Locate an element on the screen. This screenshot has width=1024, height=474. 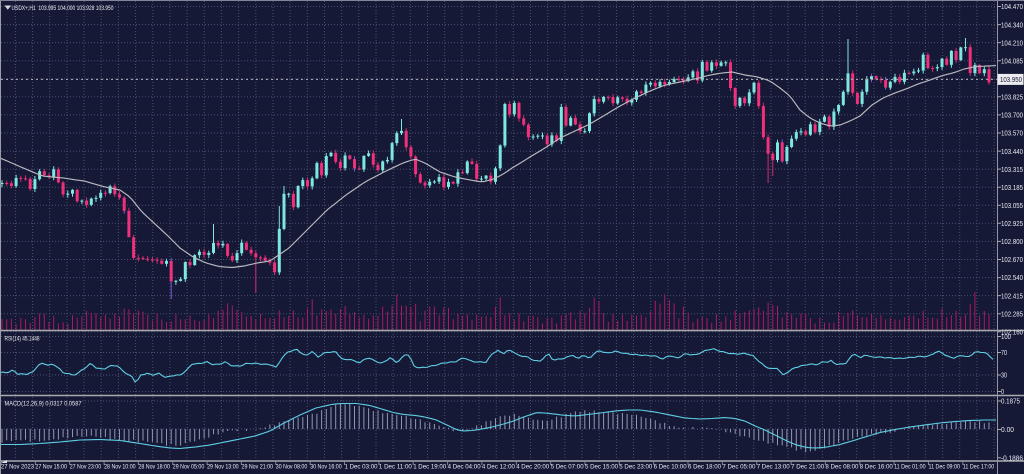
svg-text: 11 Dec 17:00 is located at coordinates (979, 467).